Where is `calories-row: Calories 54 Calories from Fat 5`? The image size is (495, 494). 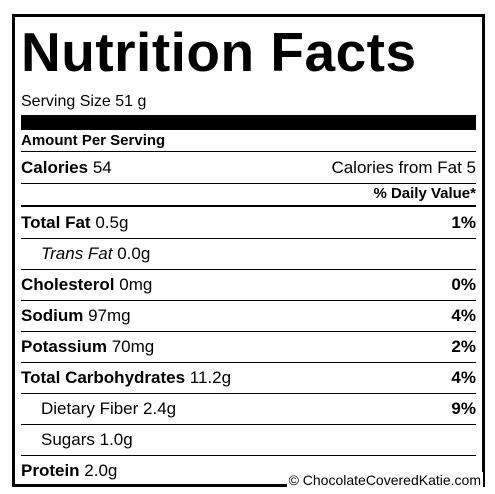
calories-row: Calories 54 Calories from Fat 5 is located at coordinates (248, 168).